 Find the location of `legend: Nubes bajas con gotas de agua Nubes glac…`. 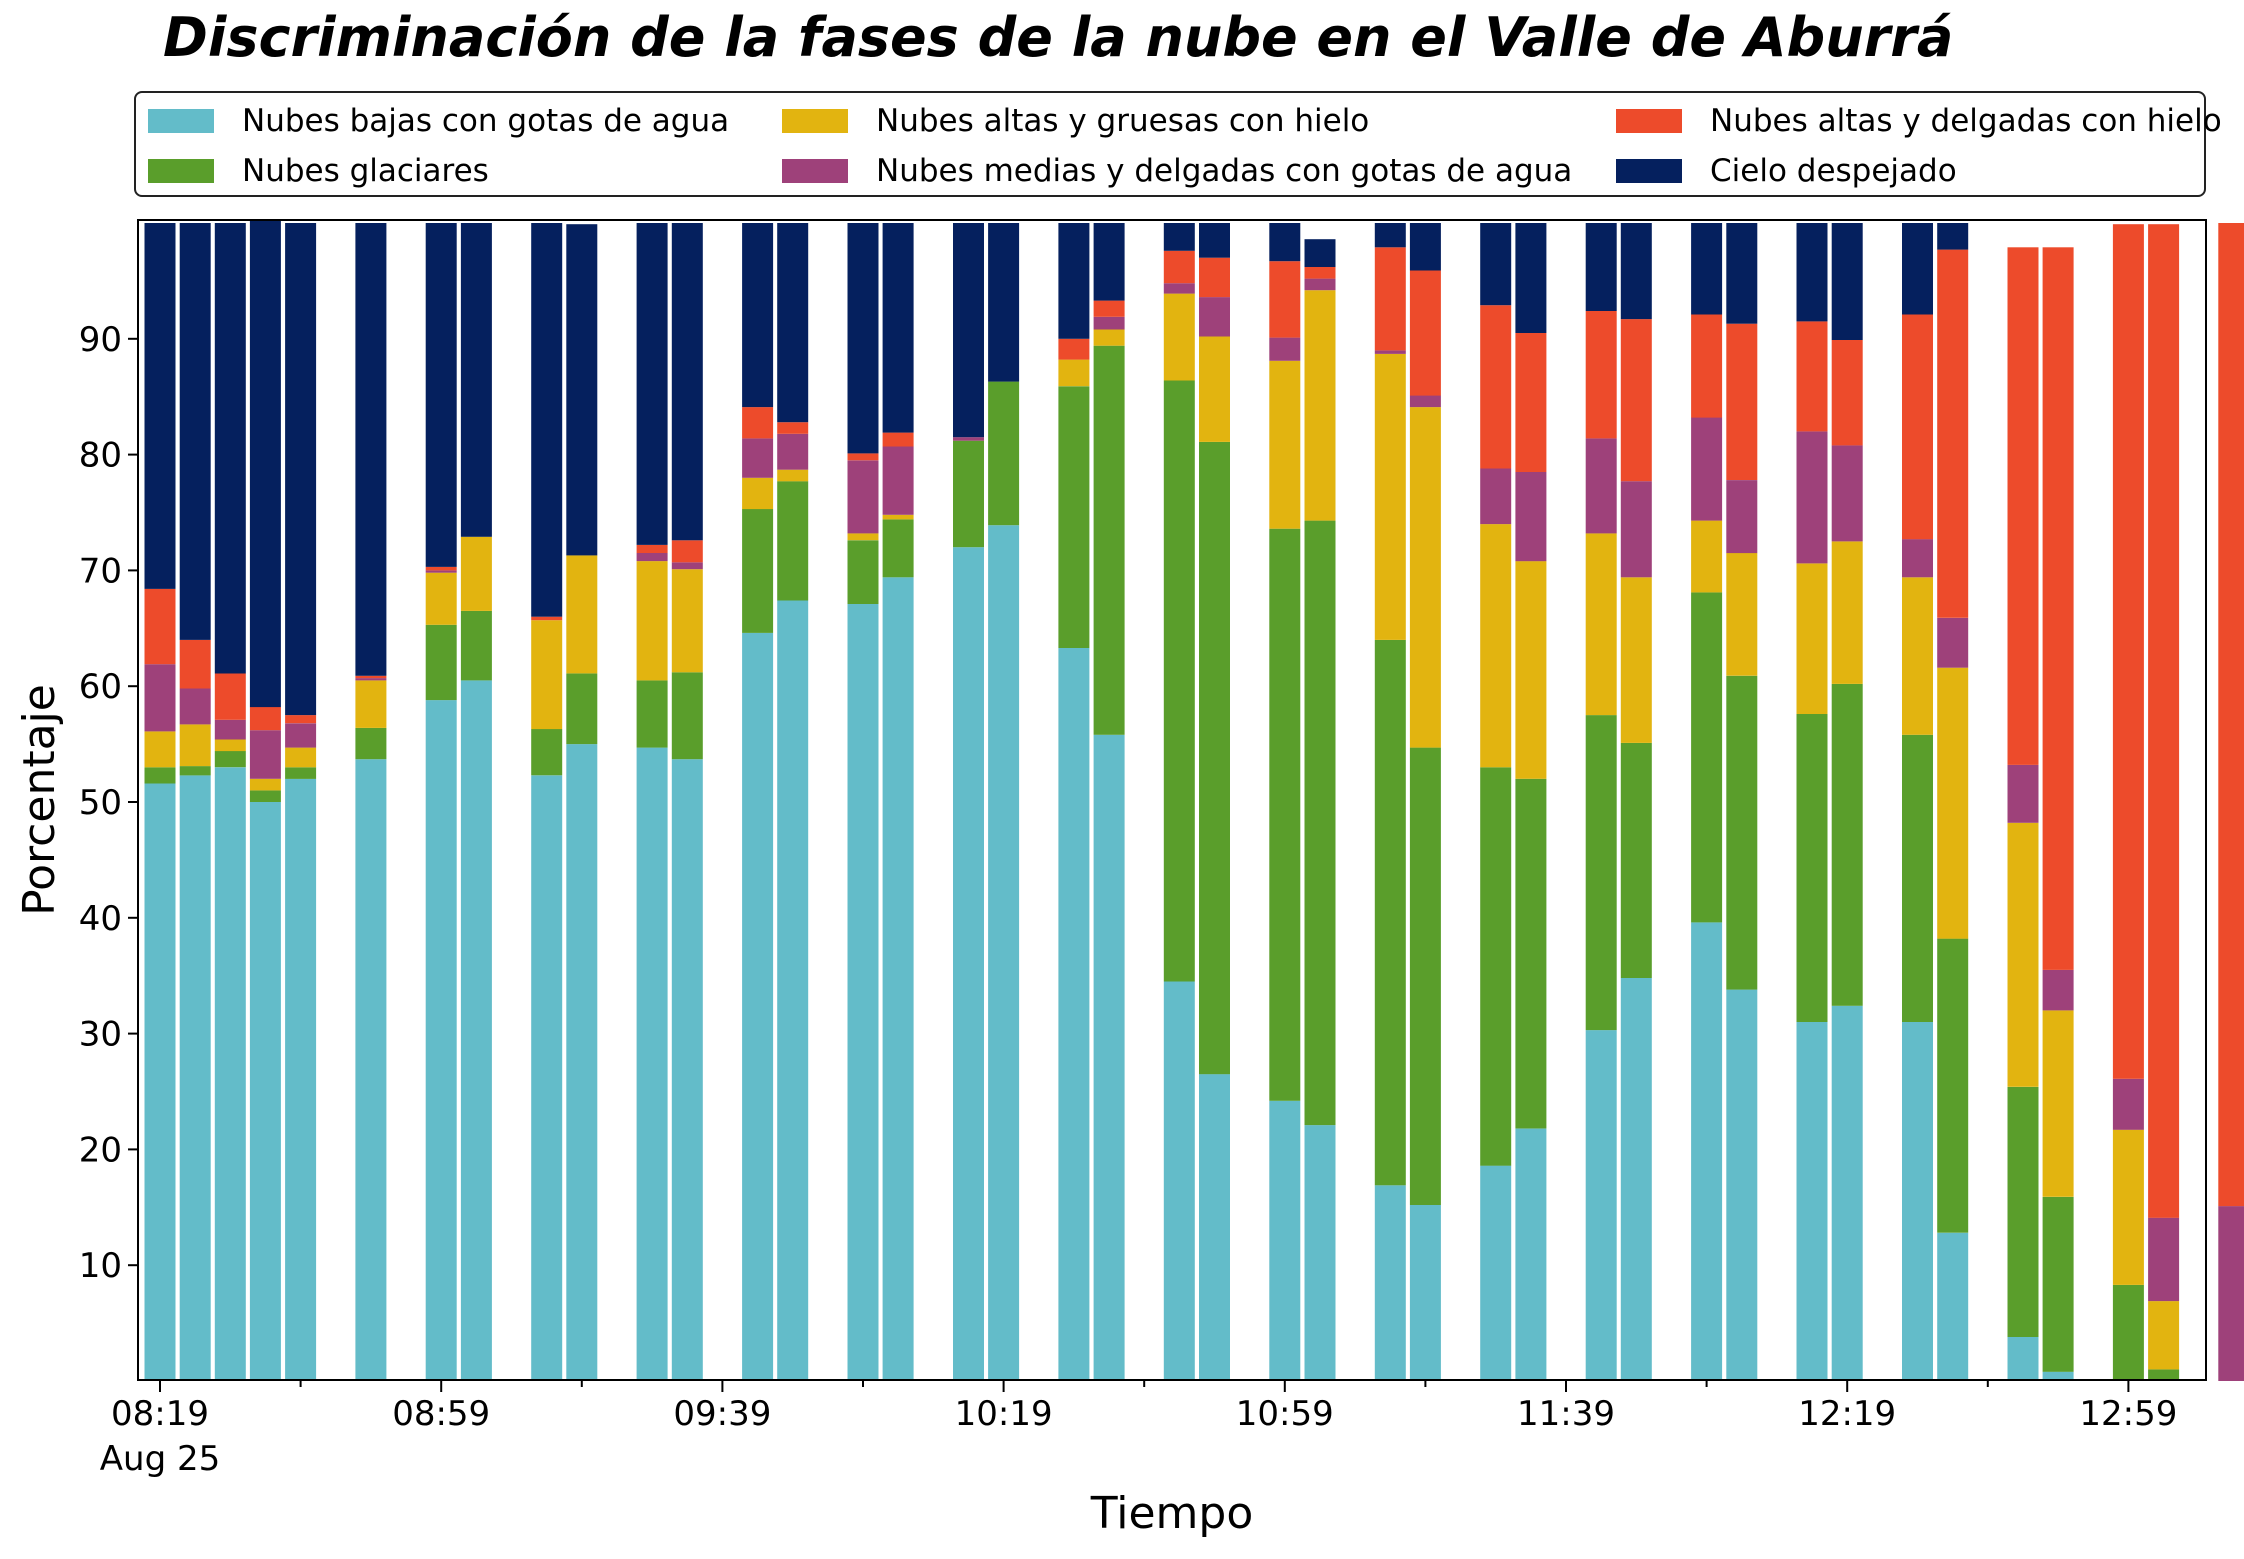

legend: Nubes bajas con gotas de agua Nubes glac… is located at coordinates (1178, 144).